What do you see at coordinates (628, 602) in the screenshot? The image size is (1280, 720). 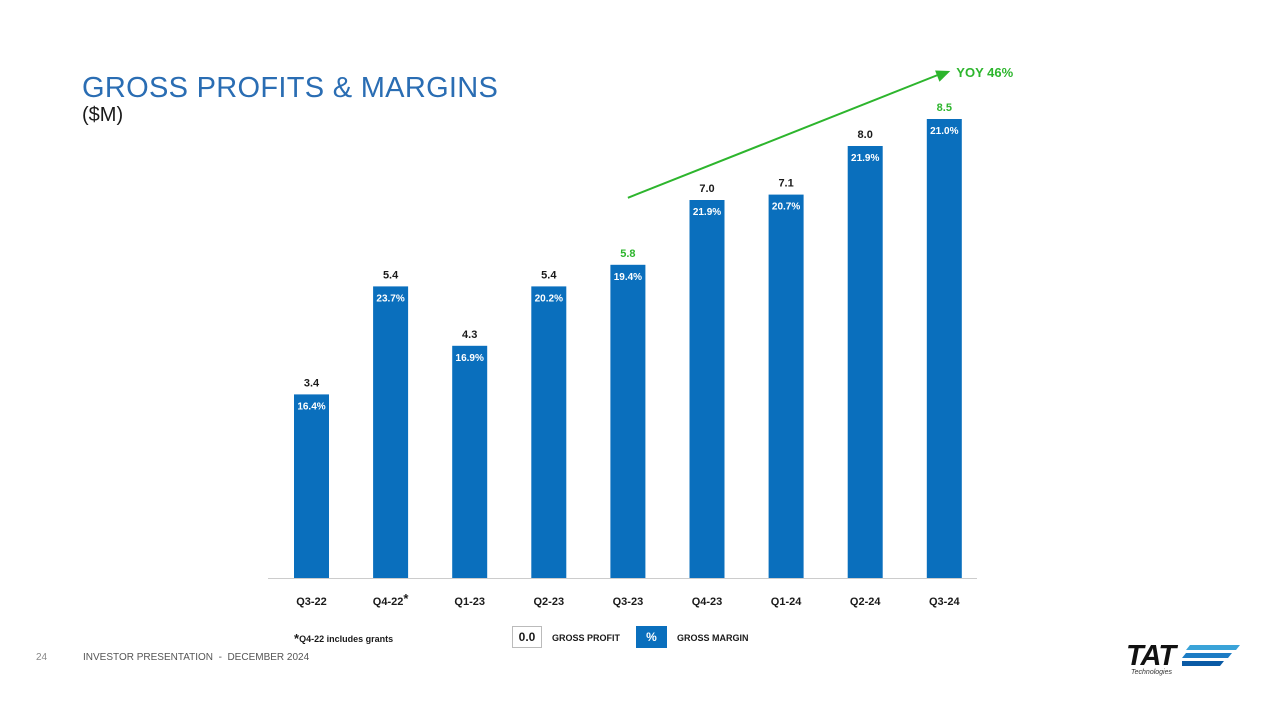 I see `x-tick-label: Q3-23` at bounding box center [628, 602].